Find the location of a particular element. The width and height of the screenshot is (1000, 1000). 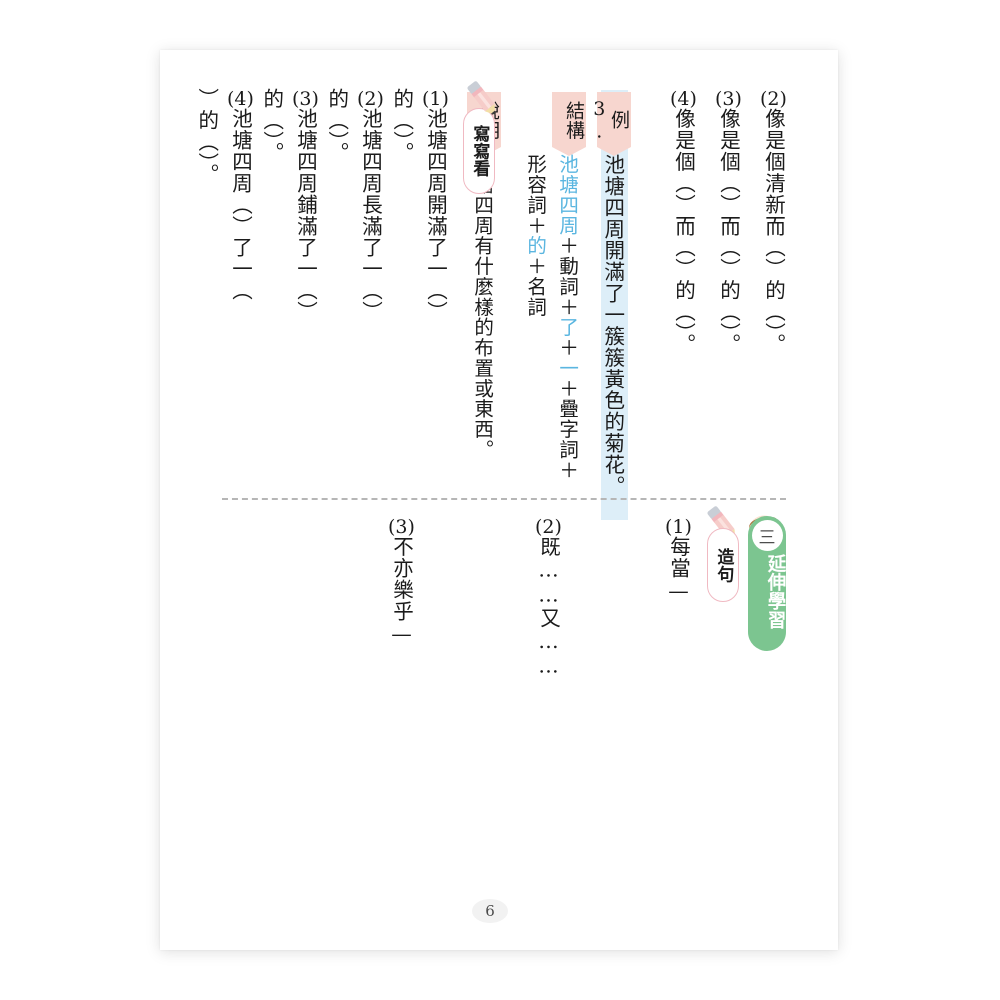

exercise-2-mid: ） is located at coordinates (370, 311).